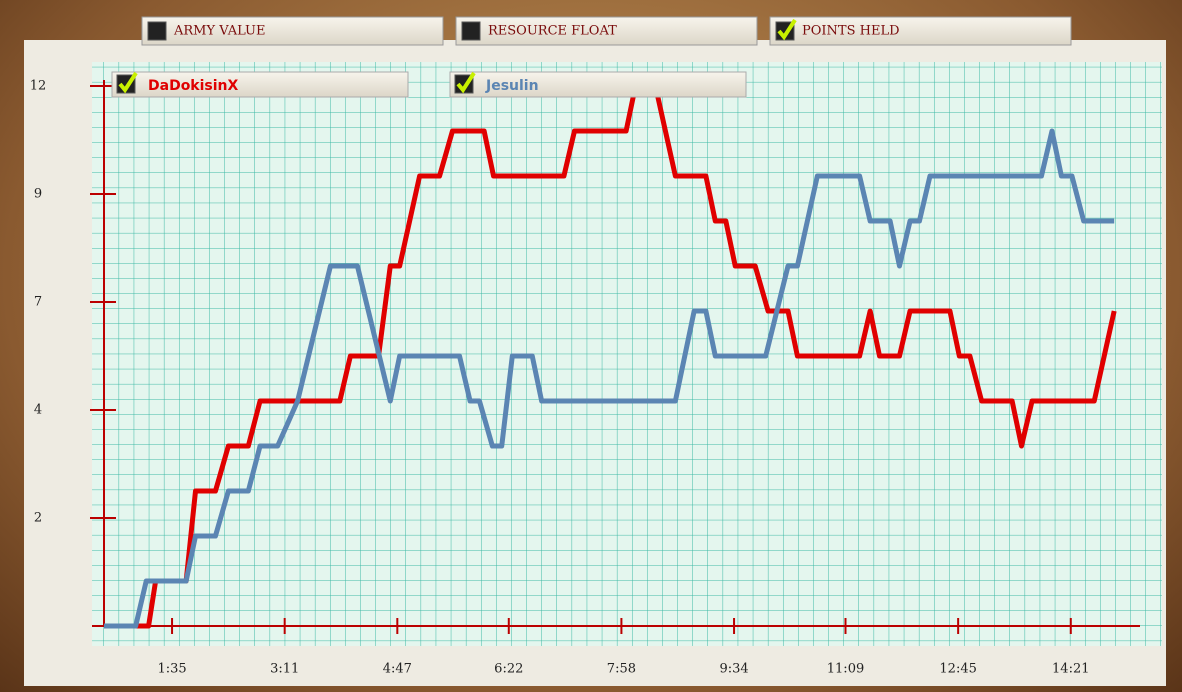  Describe the element at coordinates (845, 669) in the screenshot. I see `x-tick-label: 11:09` at that location.